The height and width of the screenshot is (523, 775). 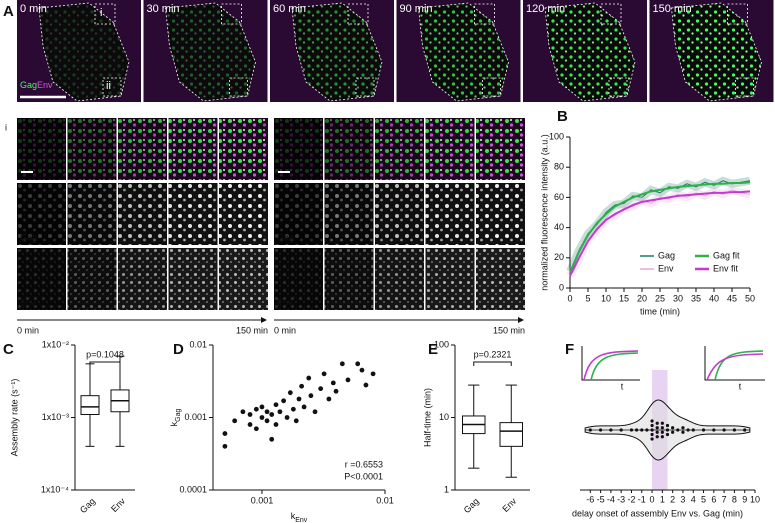 What do you see at coordinates (87, 505) in the screenshot?
I see `x-tick-label: Gag` at bounding box center [87, 505].